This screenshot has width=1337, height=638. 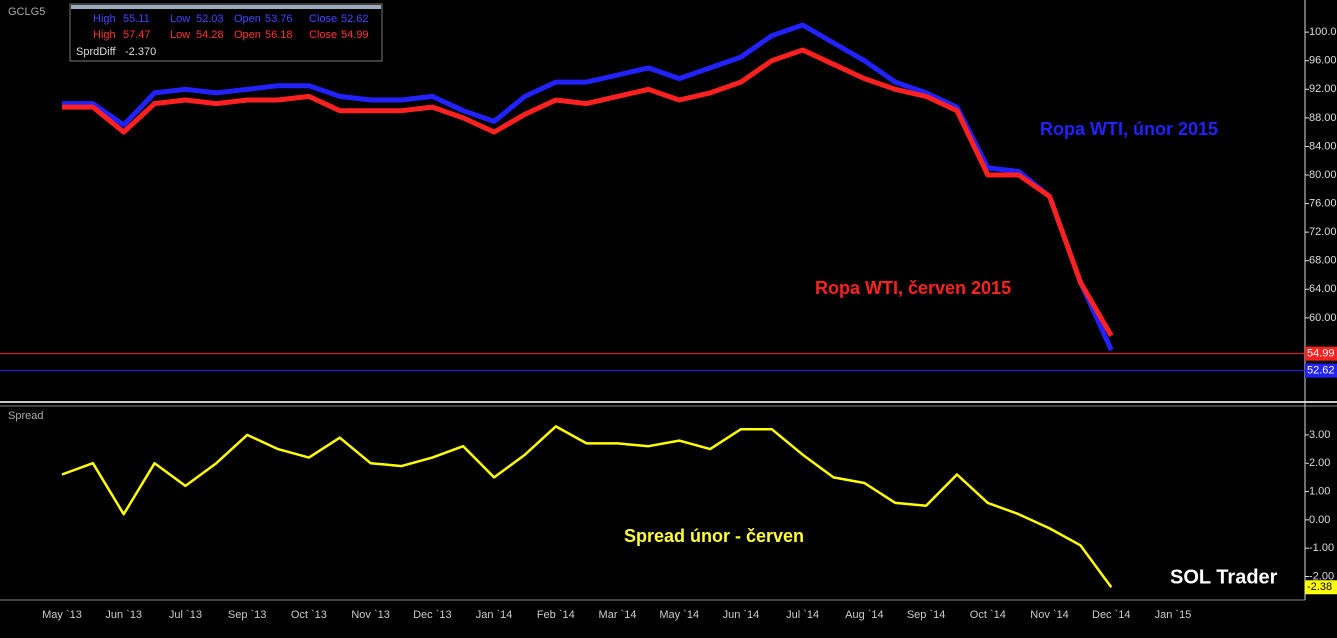 What do you see at coordinates (1323, 289) in the screenshot?
I see `y-tick-label: 64.00` at bounding box center [1323, 289].